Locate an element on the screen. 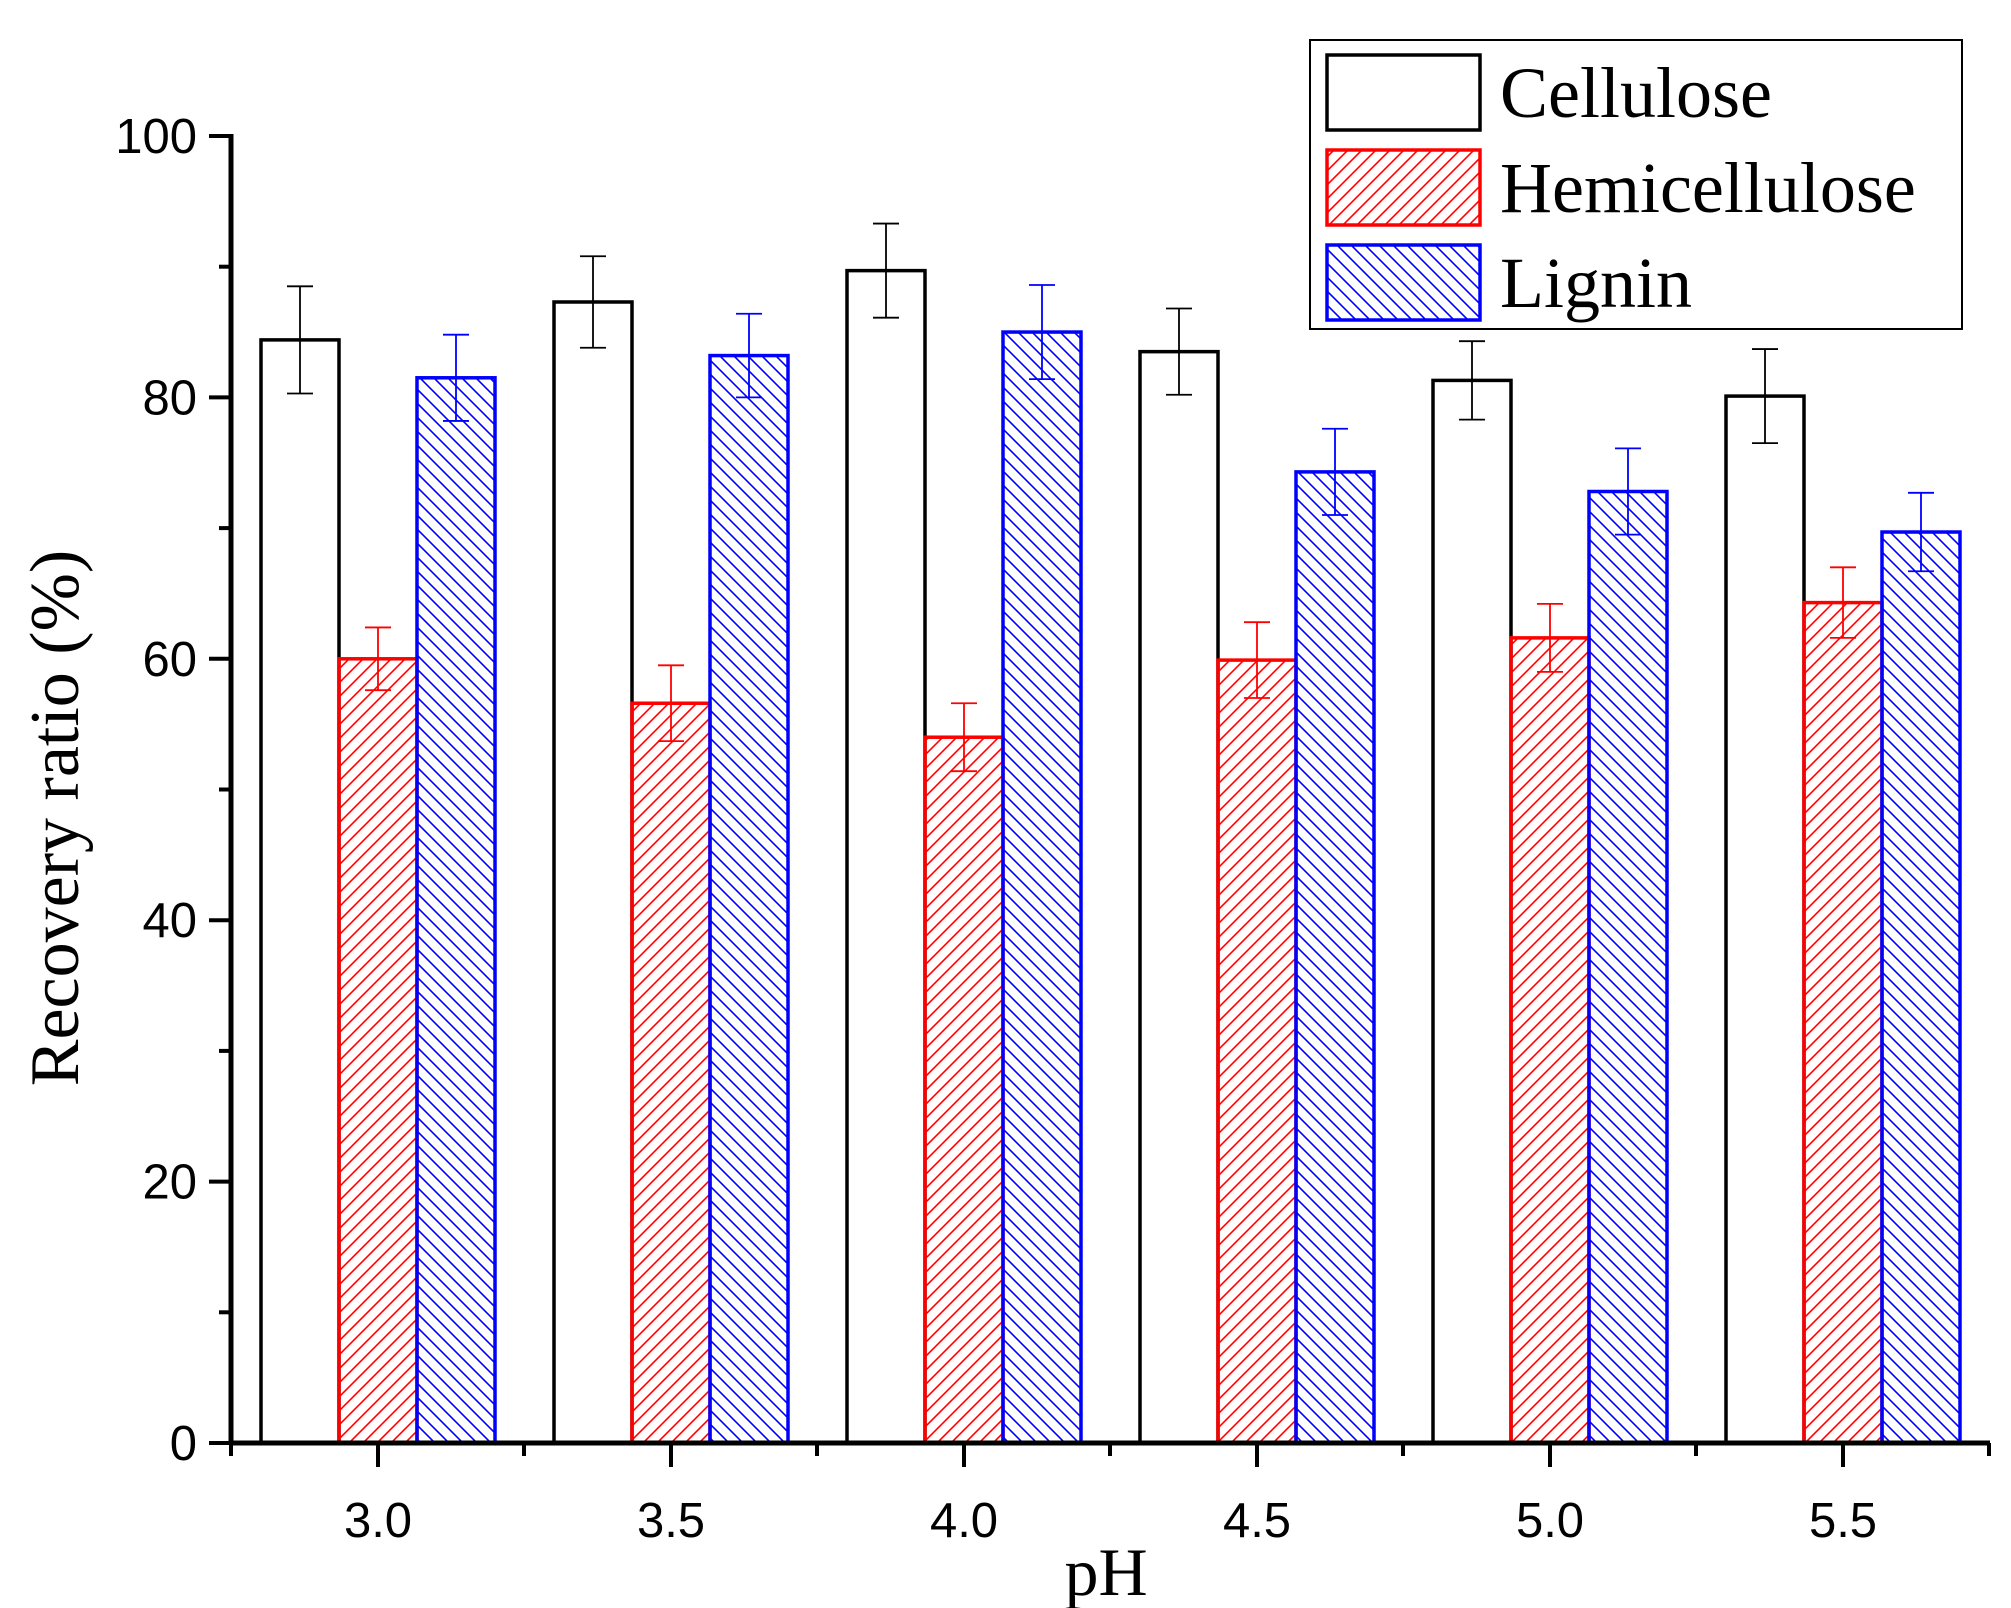  bar-cellulose-3.0 is located at coordinates (300, 891).